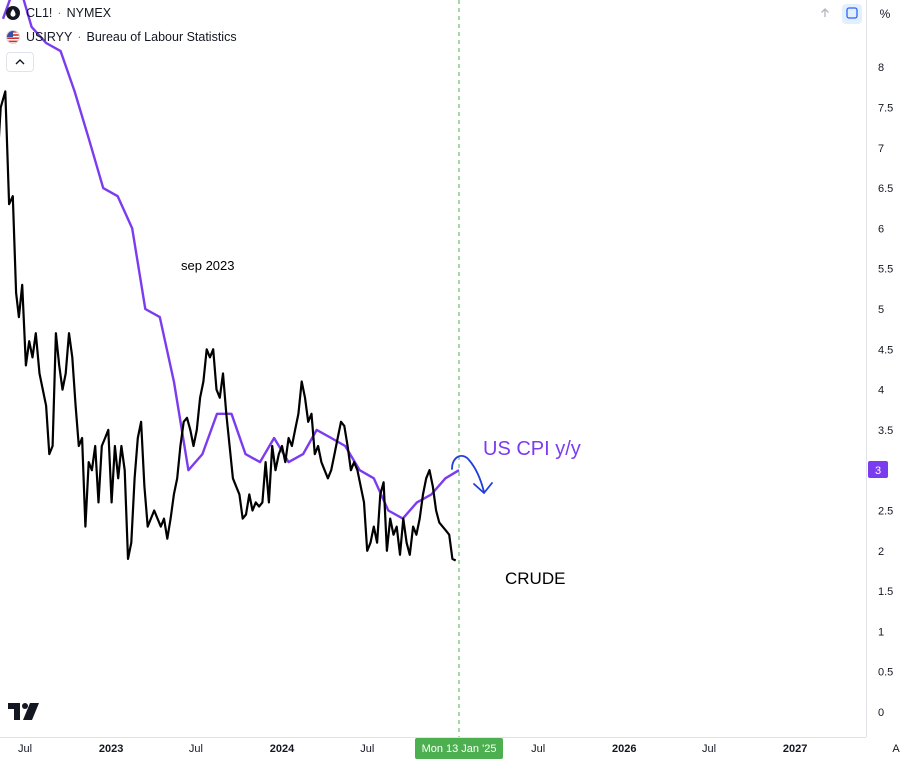  I want to click on y-tick-label: 1.5, so click(885, 592).